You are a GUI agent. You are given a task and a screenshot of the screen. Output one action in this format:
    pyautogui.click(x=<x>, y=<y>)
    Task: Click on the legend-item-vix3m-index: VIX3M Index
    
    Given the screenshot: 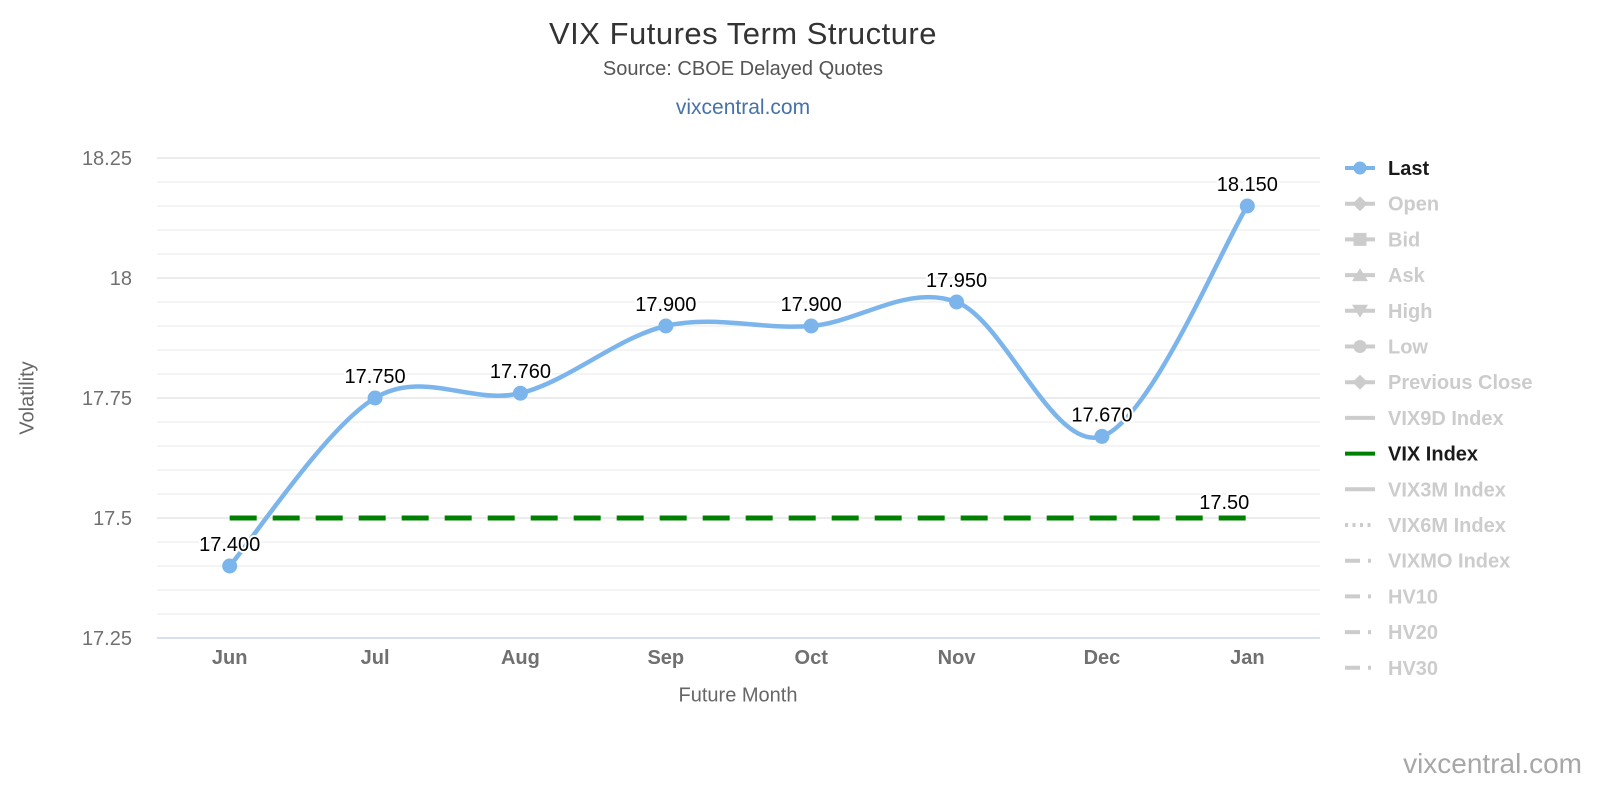 What is the action you would take?
    pyautogui.click(x=1425, y=490)
    